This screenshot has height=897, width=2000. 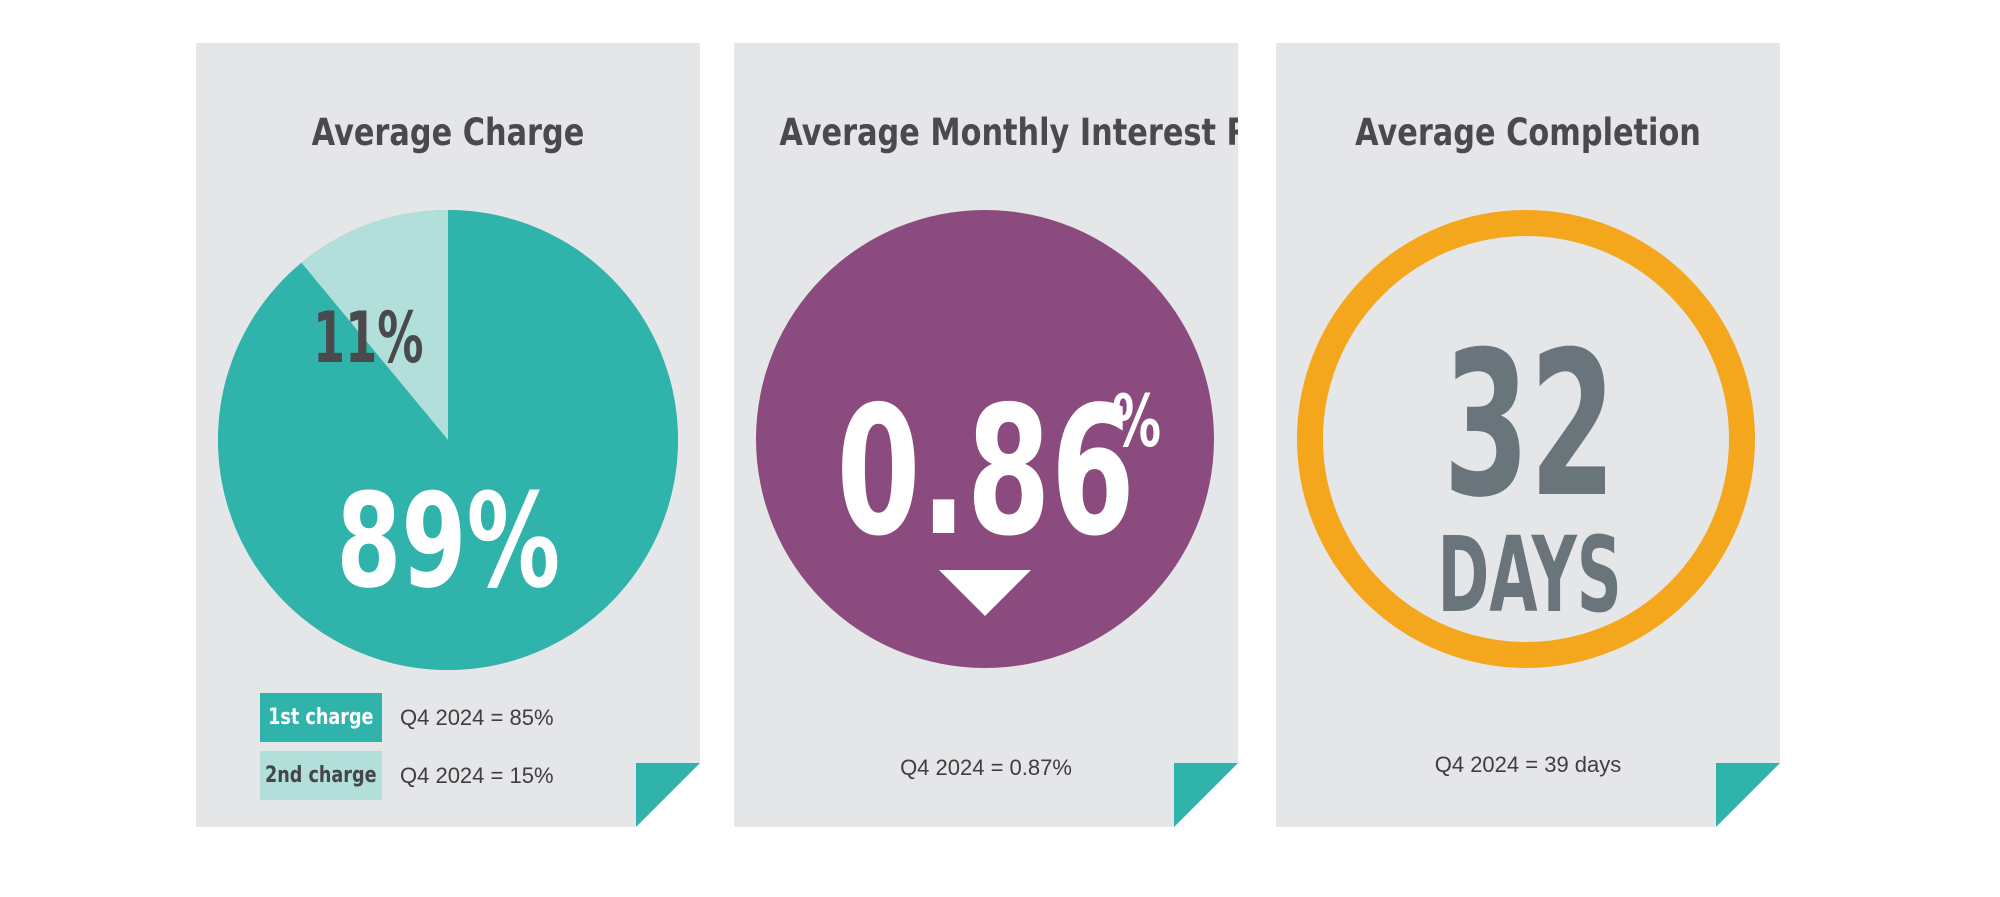 I want to click on pie-slice-1st-charge, so click(x=448, y=440).